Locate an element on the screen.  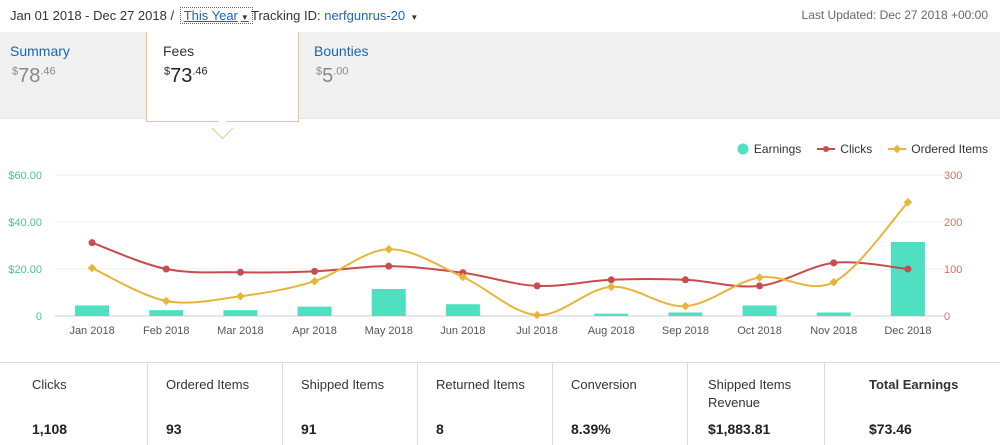
legend-label: Clicks is located at coordinates (856, 149).